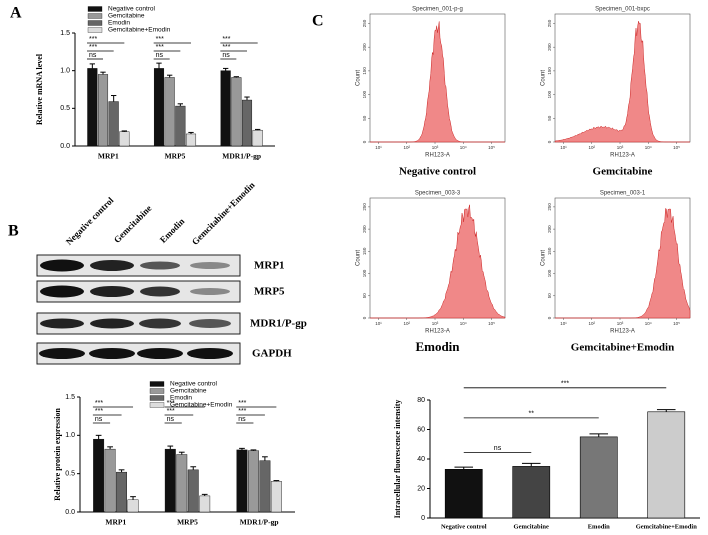 The image size is (708, 535). Describe the element at coordinates (278, 324) in the screenshot. I see `protein-label: MDR1/P-gp` at that location.